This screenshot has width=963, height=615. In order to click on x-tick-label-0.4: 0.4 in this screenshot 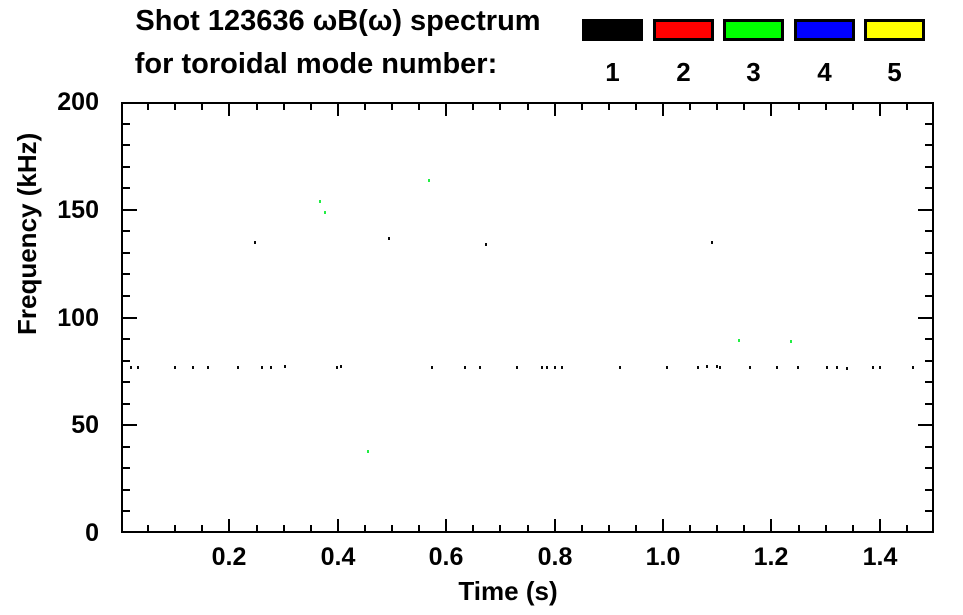, I will do `click(338, 557)`.